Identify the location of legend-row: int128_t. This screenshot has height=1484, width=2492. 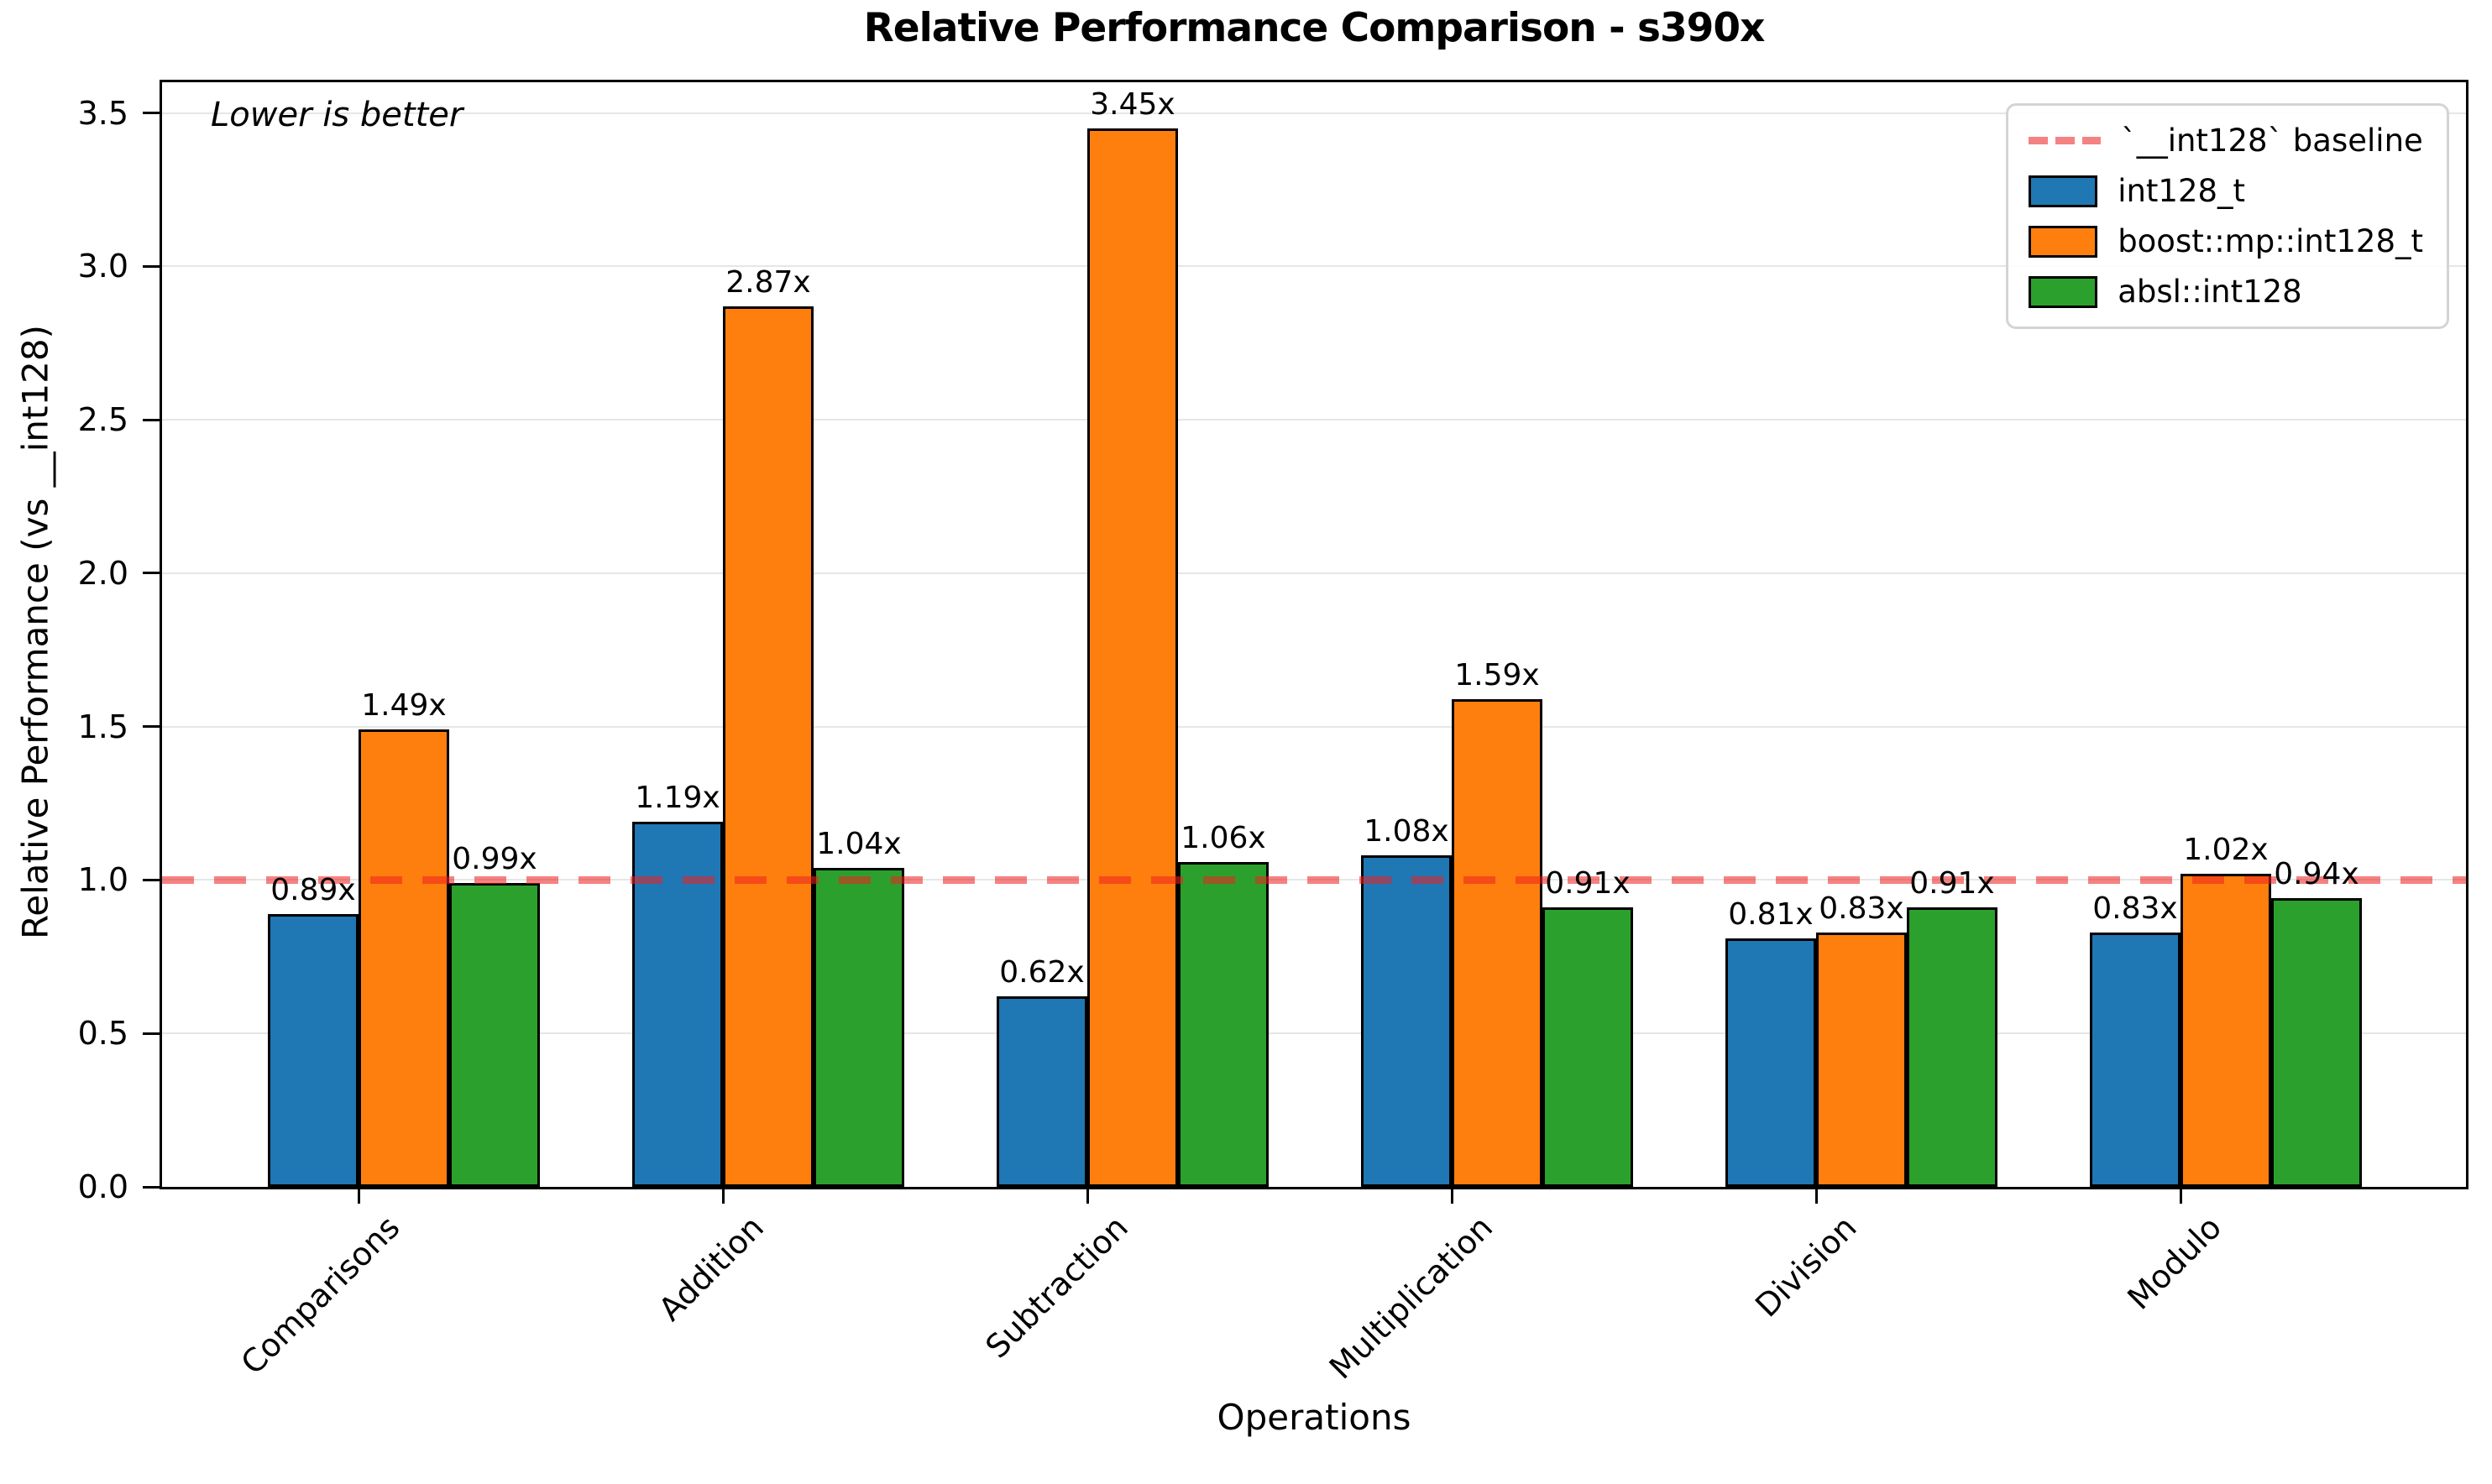
(2226, 191).